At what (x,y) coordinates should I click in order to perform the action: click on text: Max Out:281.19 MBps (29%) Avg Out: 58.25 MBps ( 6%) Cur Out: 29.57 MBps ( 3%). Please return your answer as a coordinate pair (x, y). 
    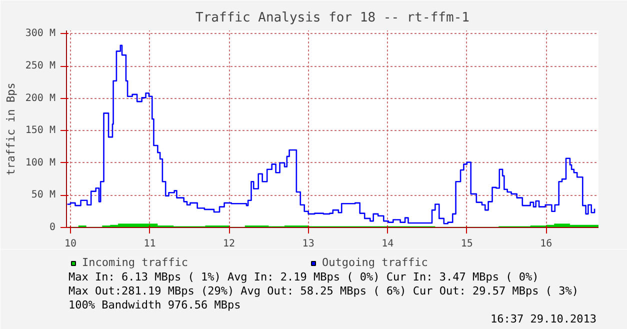
    Looking at the image, I should click on (323, 291).